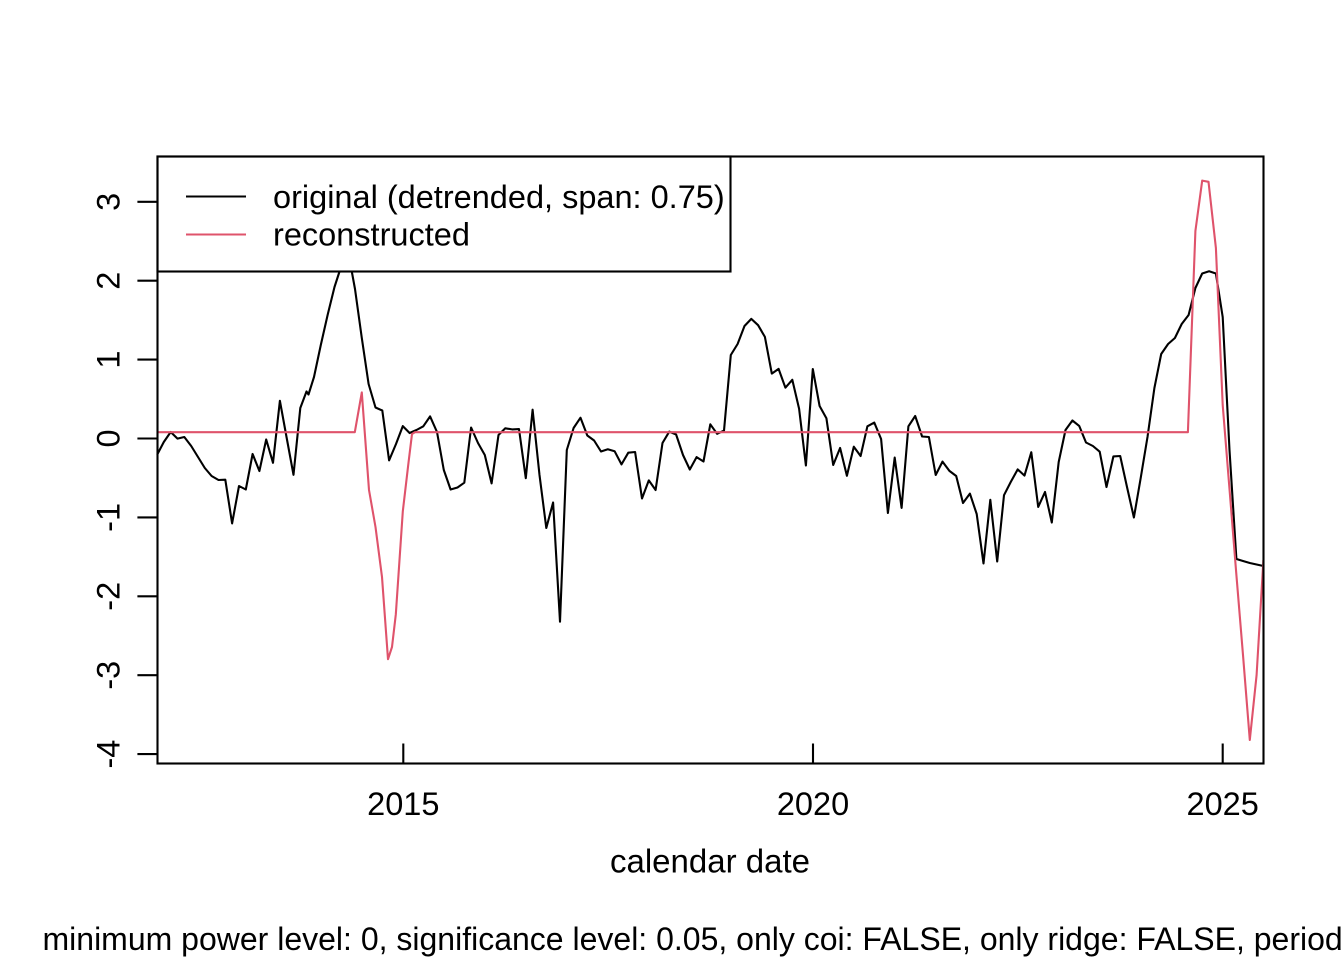 The image size is (1344, 960). Describe the element at coordinates (710, 861) in the screenshot. I see `svg-text: calendar date` at that location.